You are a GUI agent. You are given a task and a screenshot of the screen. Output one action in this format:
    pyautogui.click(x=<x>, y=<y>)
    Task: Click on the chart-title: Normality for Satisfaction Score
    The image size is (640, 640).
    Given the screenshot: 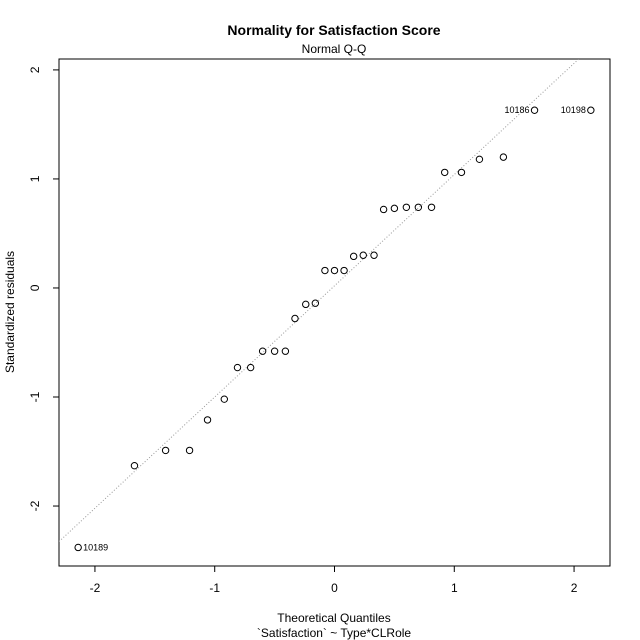 What is the action you would take?
    pyautogui.click(x=333, y=30)
    